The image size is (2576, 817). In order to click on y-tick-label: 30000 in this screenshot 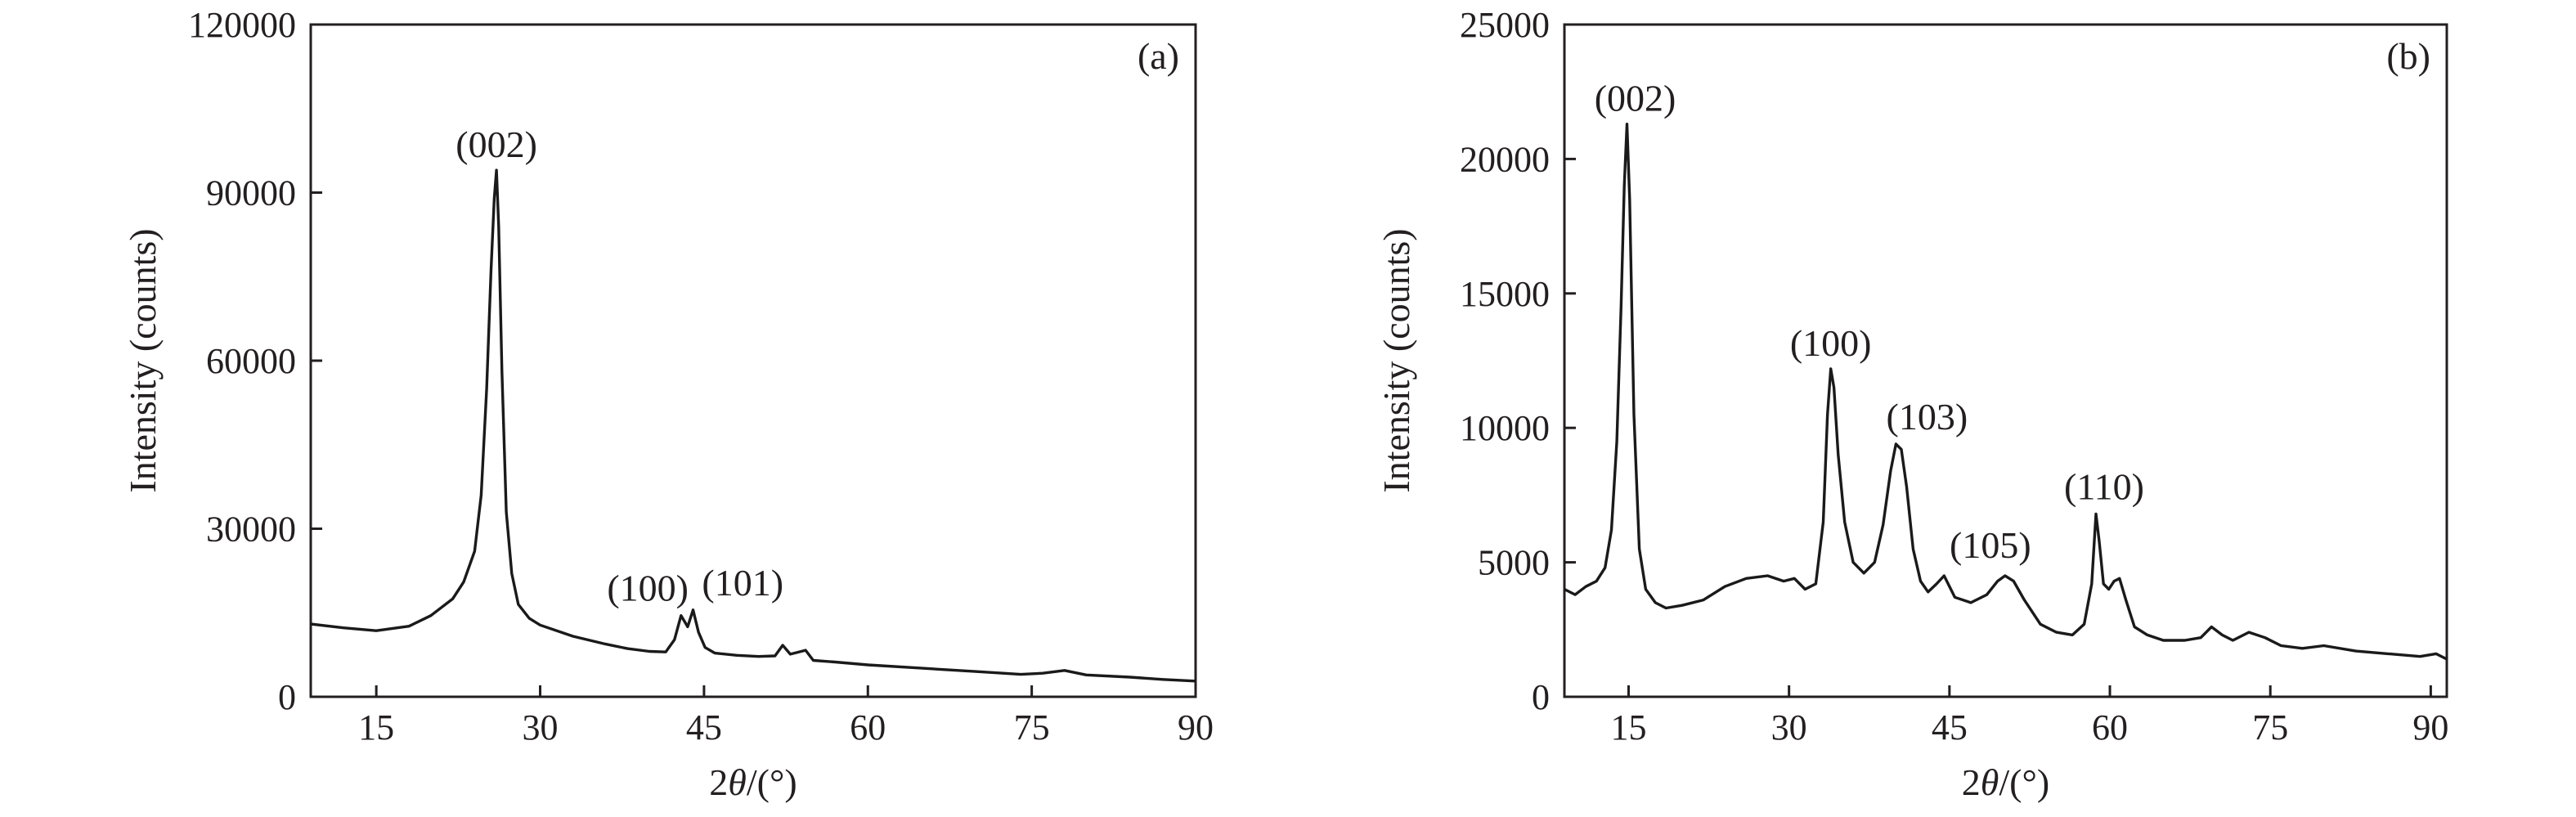, I will do `click(251, 530)`.